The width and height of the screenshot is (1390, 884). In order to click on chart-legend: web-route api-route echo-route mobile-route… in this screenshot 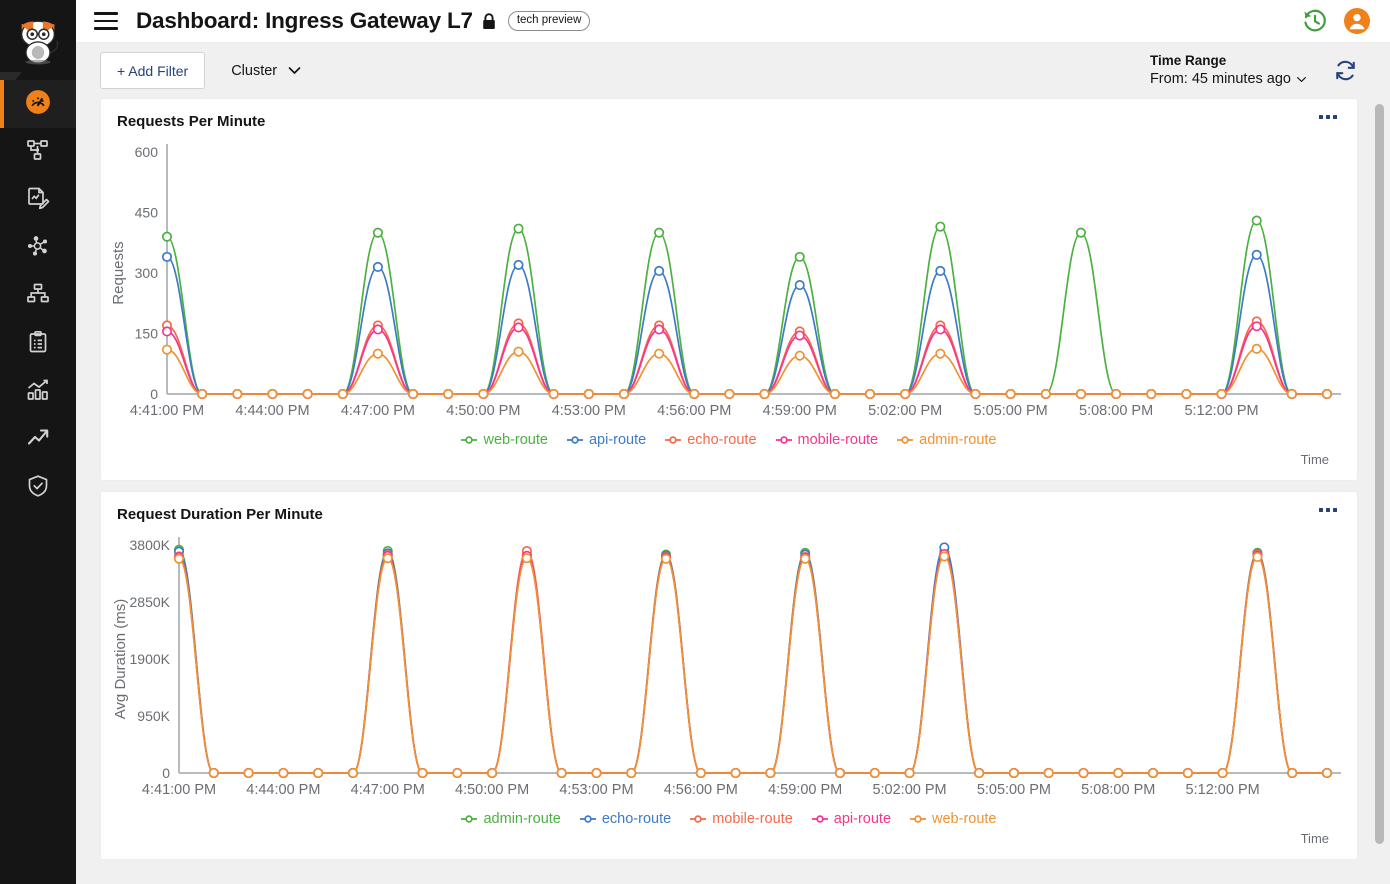, I will do `click(729, 441)`.